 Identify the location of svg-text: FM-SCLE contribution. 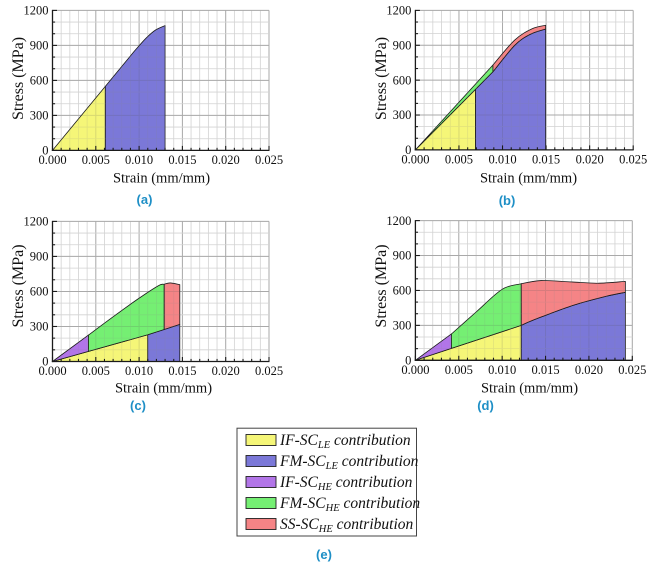
(349, 462).